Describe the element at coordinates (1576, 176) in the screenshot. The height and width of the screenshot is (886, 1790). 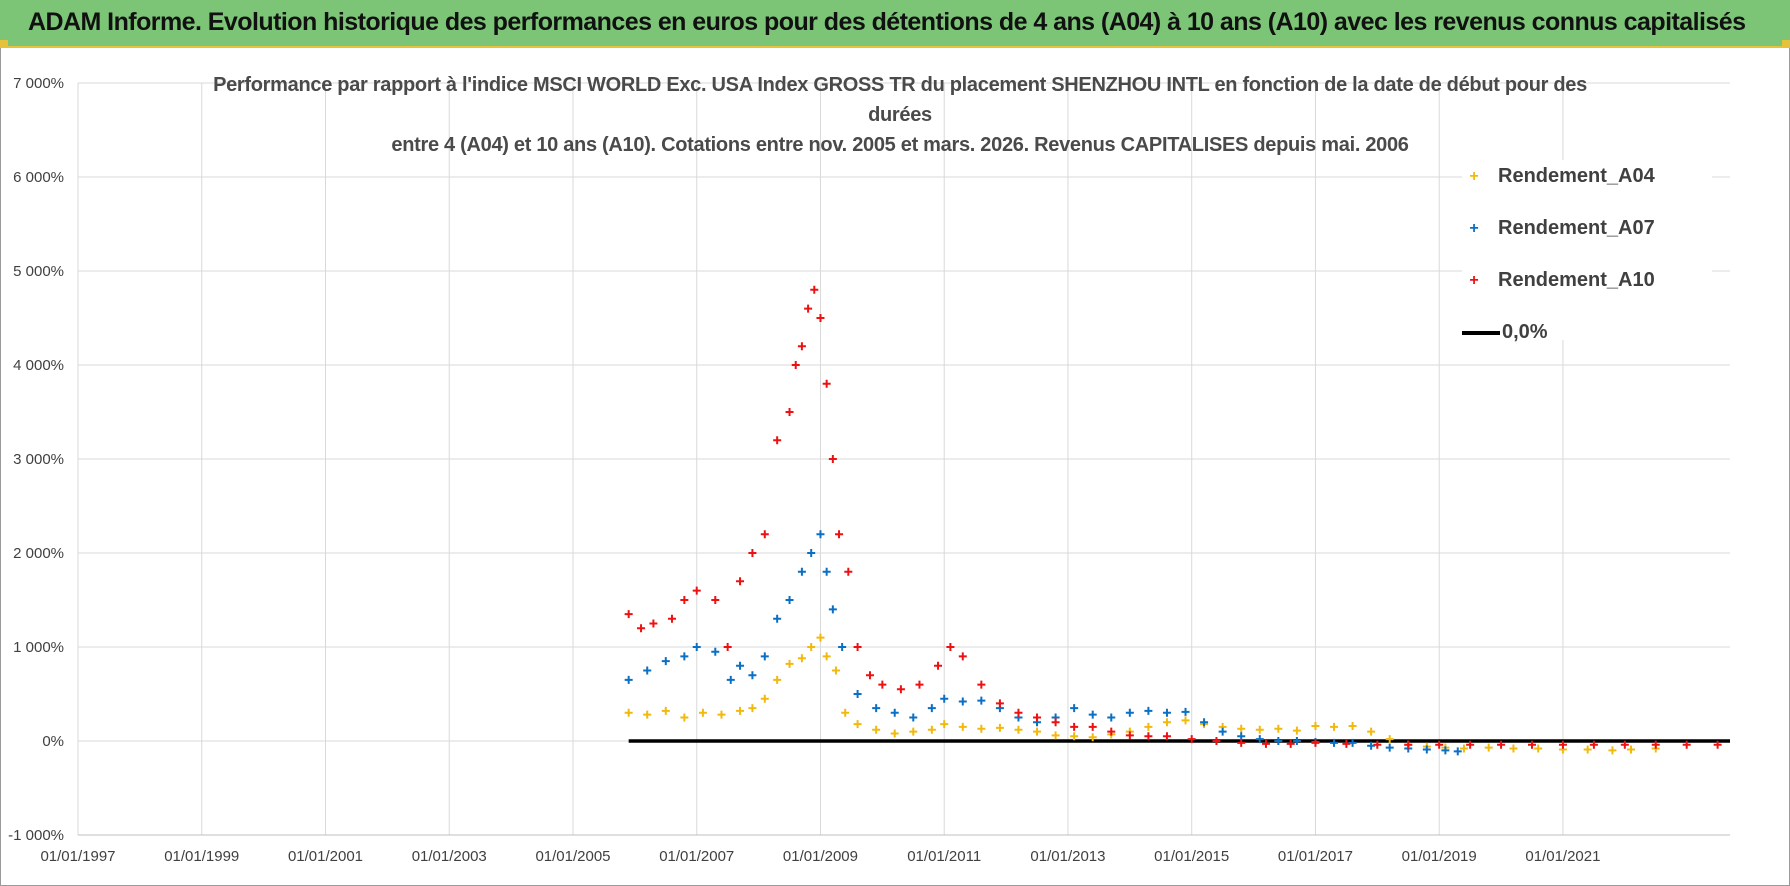
I see `legend-label-a04: Rendement_A04` at that location.